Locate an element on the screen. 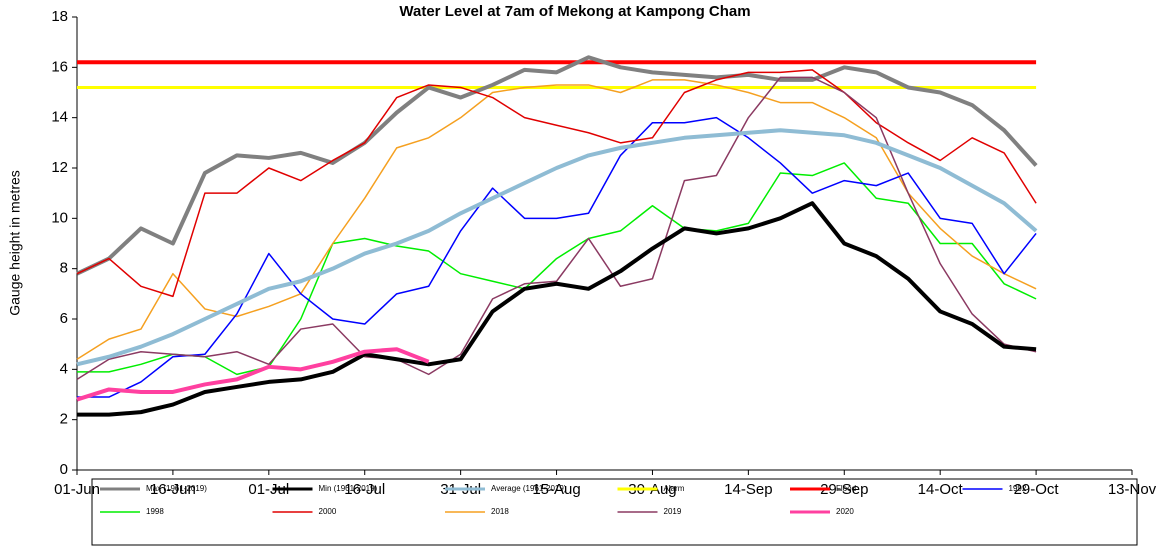  x-tick-label: 29-Sep is located at coordinates (844, 489).